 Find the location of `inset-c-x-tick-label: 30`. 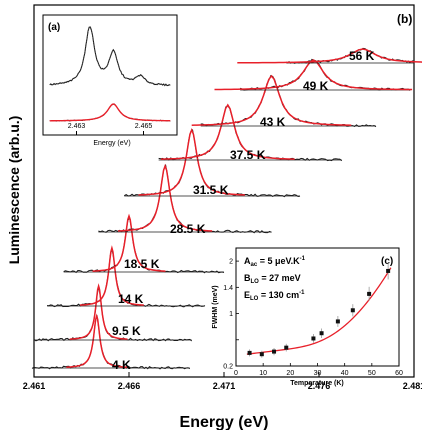

inset-c-x-tick-label: 30 is located at coordinates (318, 373).